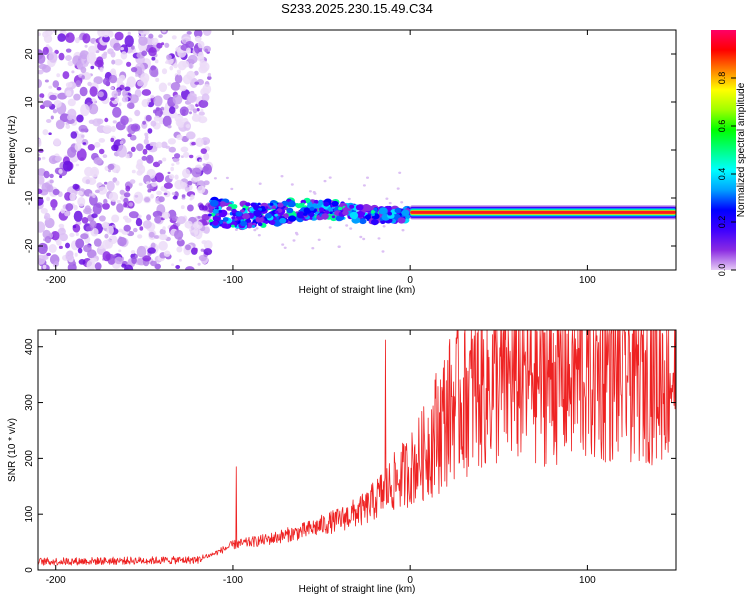  Describe the element at coordinates (357, 290) in the screenshot. I see `spectrogram-x-label: Height of straight line (km)` at that location.